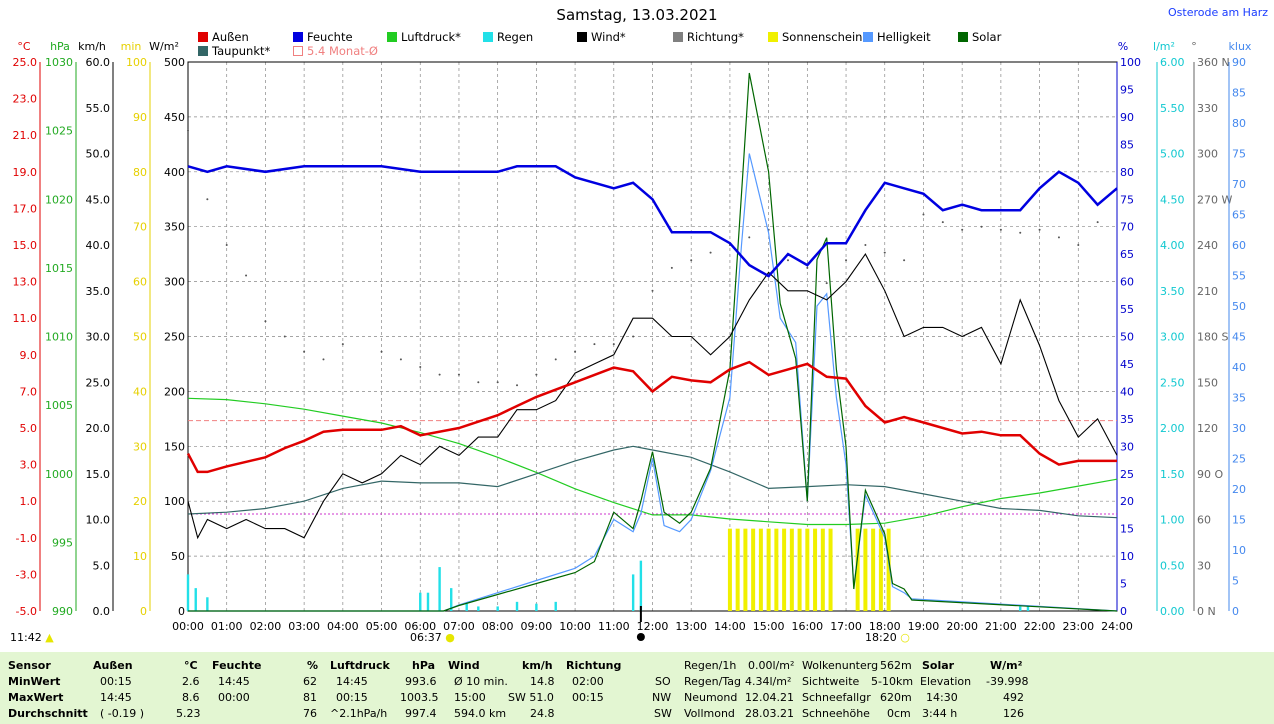  I want to click on time-tick-label: 03:00, so click(304, 626).